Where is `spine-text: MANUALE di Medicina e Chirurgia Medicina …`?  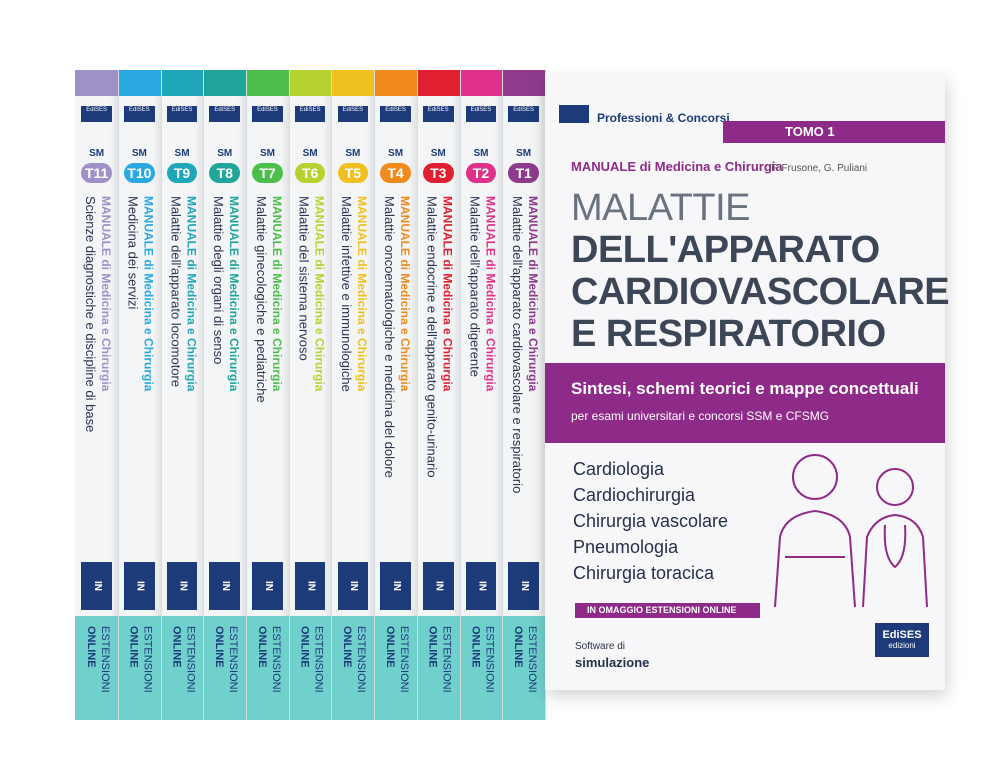 spine-text: MANUALE di Medicina e Chirurgia Medicina … is located at coordinates (139, 376).